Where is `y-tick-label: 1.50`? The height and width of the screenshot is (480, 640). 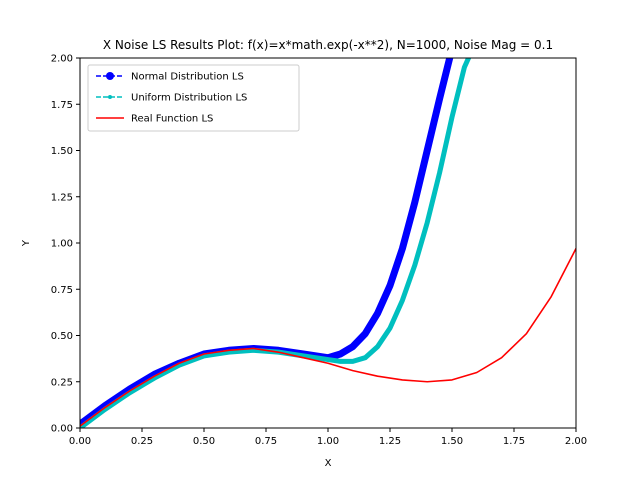 y-tick-label: 1.50 is located at coordinates (62, 151).